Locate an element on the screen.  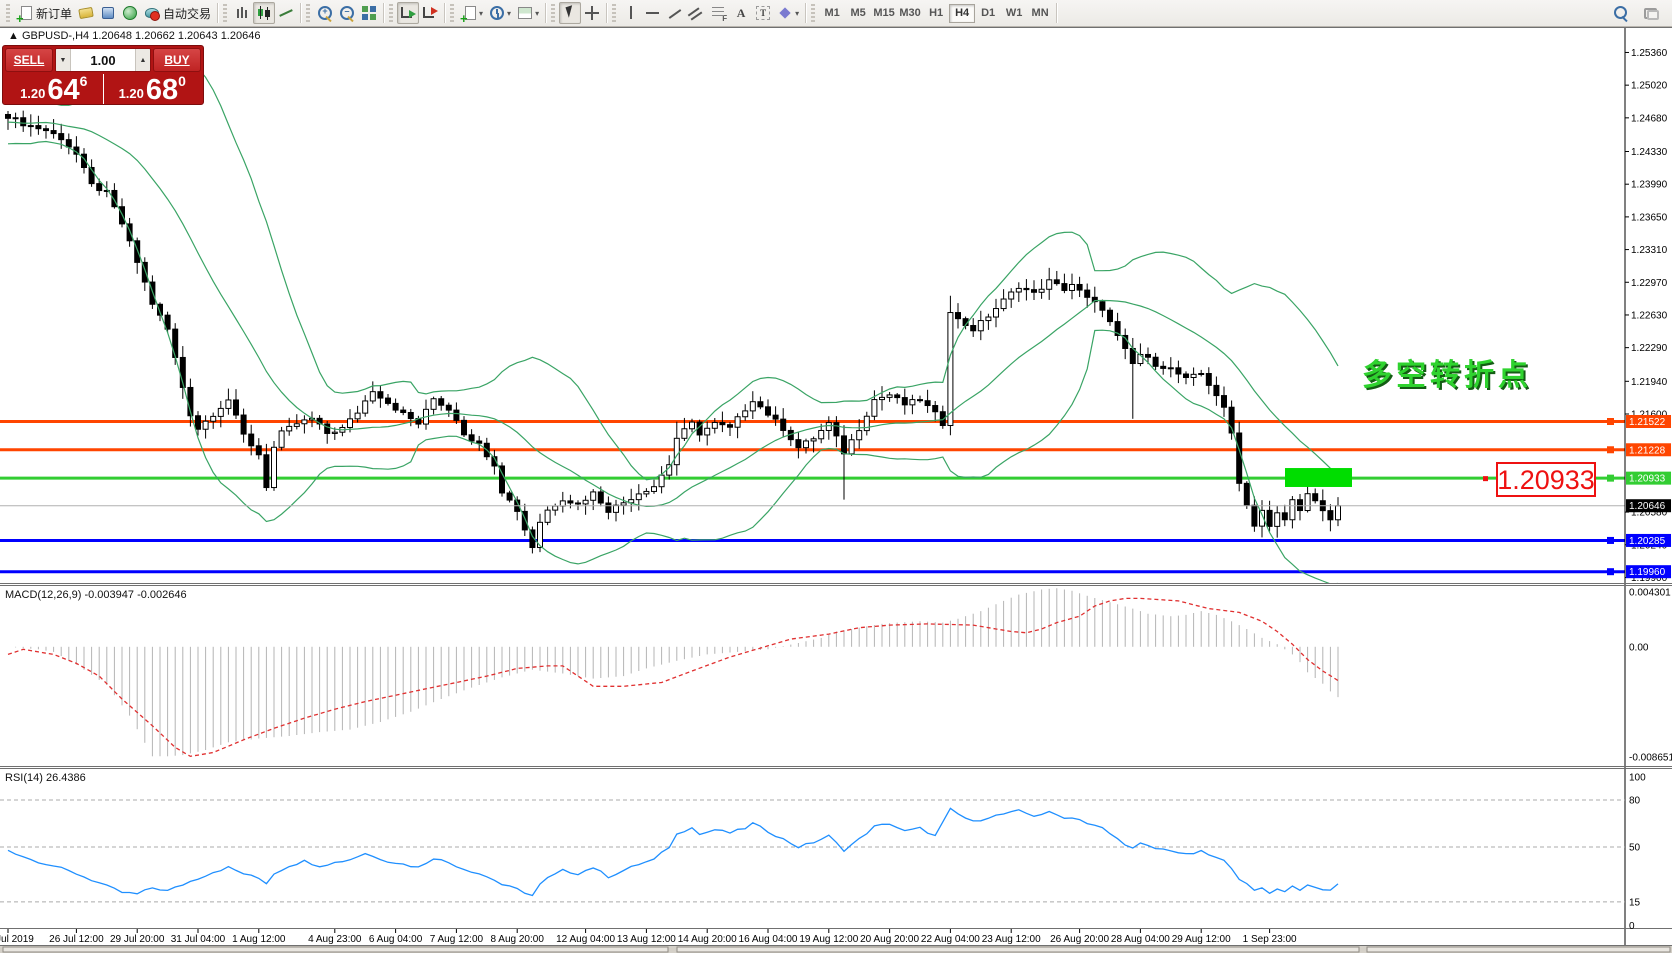
auto-scroll-button is located at coordinates (408, 13).